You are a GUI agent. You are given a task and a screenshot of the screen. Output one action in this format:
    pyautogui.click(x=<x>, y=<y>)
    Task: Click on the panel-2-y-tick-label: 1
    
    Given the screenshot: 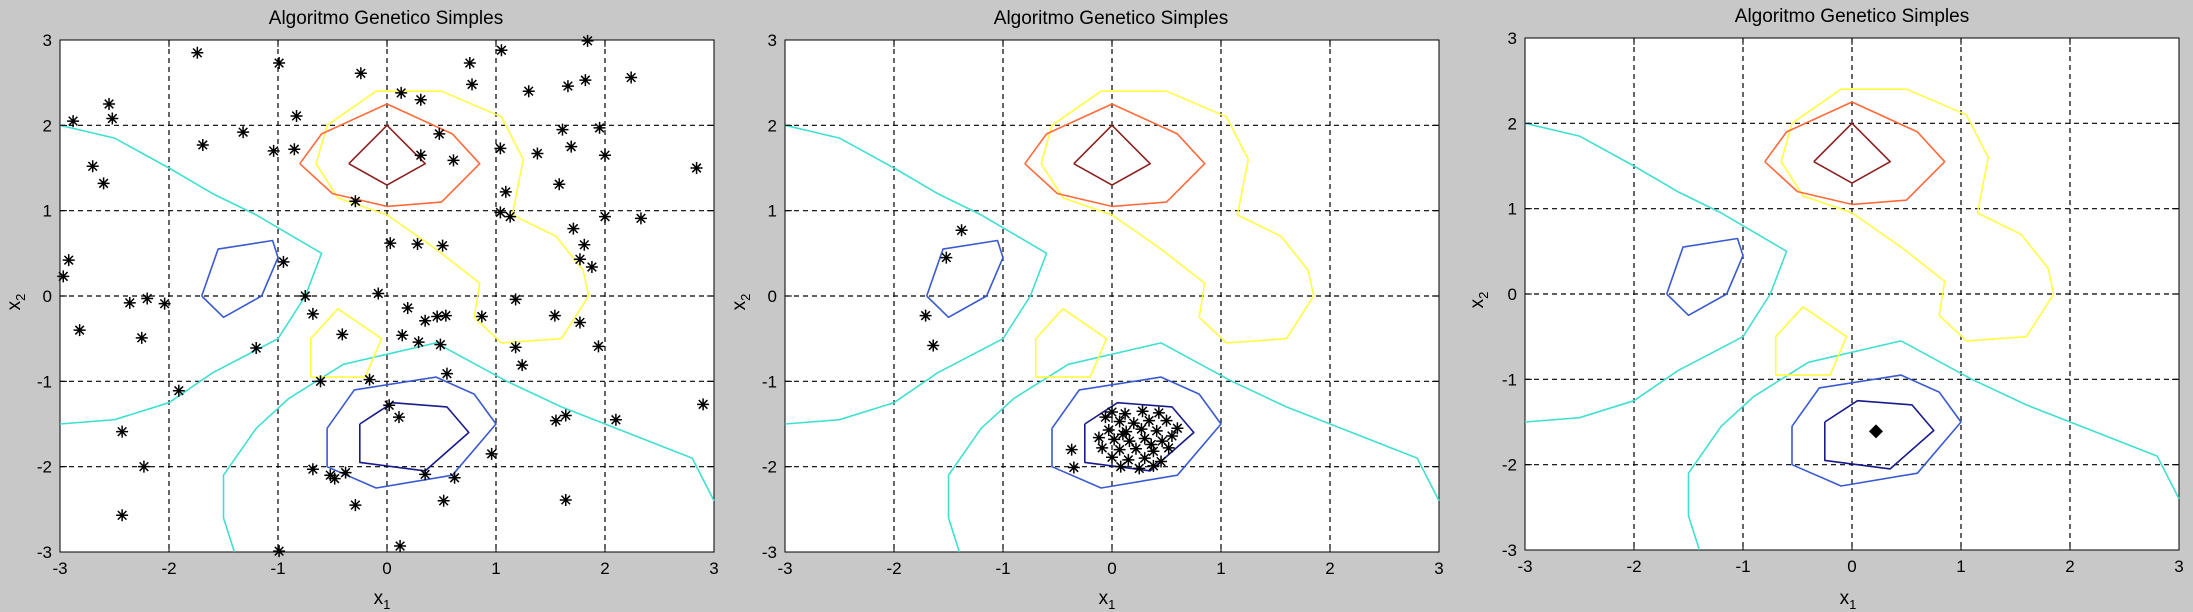 What is the action you would take?
    pyautogui.click(x=772, y=211)
    